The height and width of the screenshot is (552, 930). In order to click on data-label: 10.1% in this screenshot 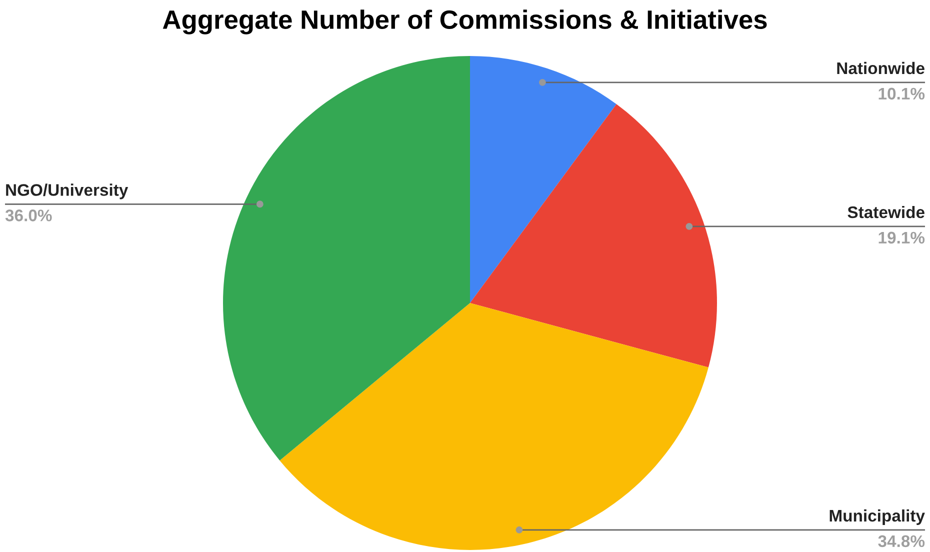, I will do `click(901, 94)`.